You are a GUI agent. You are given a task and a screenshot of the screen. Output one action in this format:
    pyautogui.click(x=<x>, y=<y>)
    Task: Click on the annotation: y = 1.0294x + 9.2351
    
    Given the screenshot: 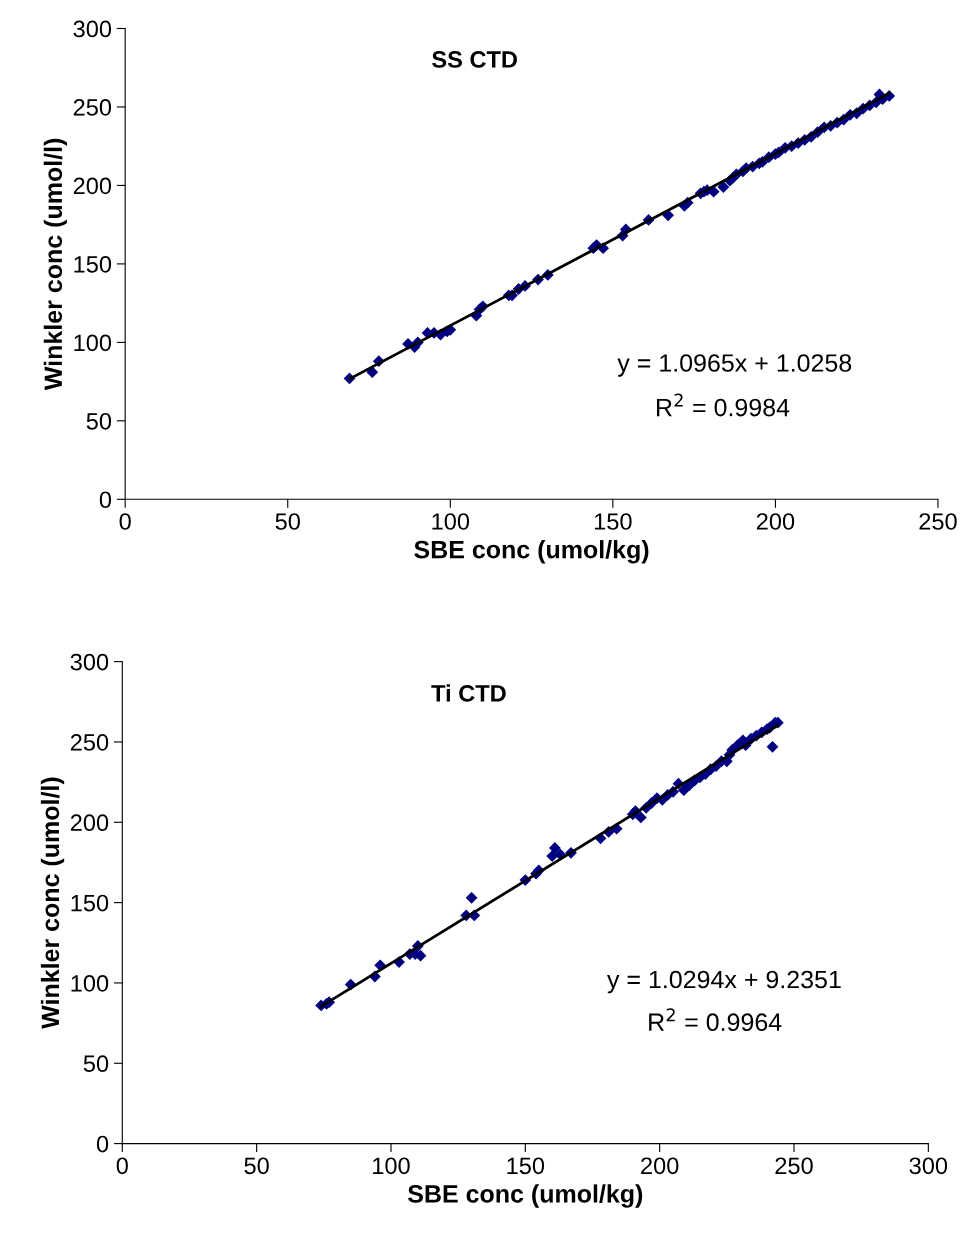 What is the action you would take?
    pyautogui.click(x=724, y=982)
    